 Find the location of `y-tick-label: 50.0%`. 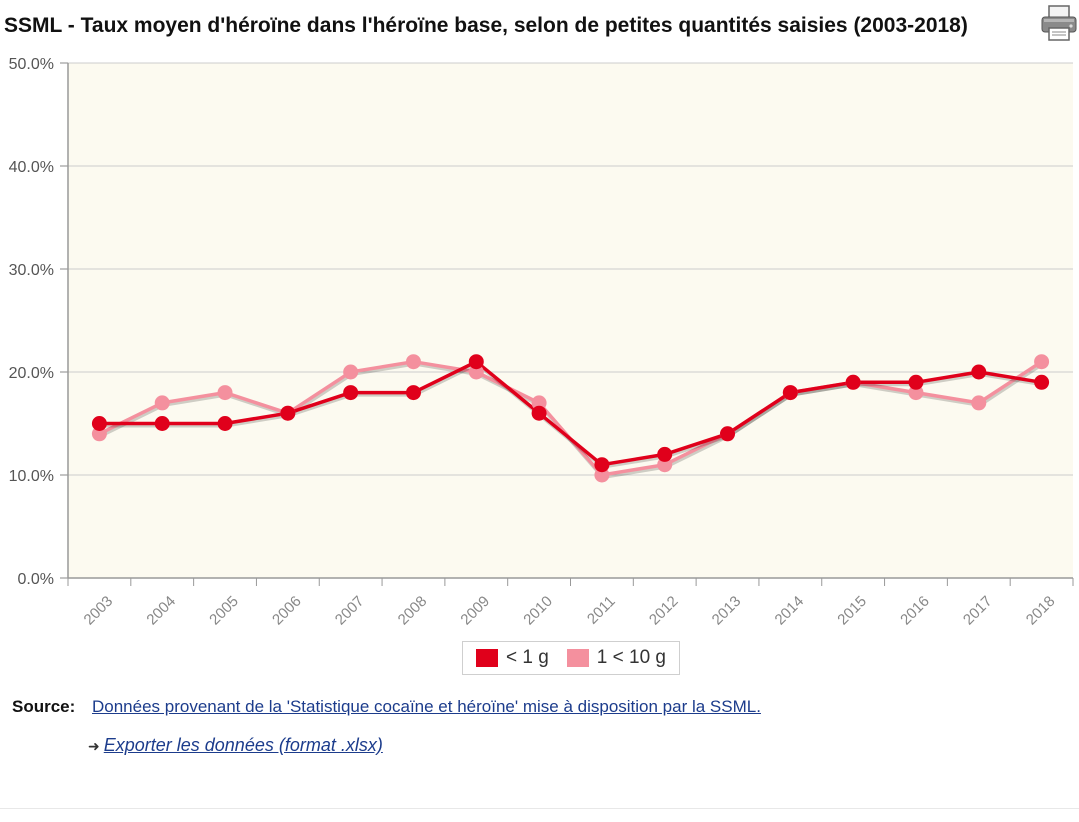

y-tick-label: 50.0% is located at coordinates (31, 64).